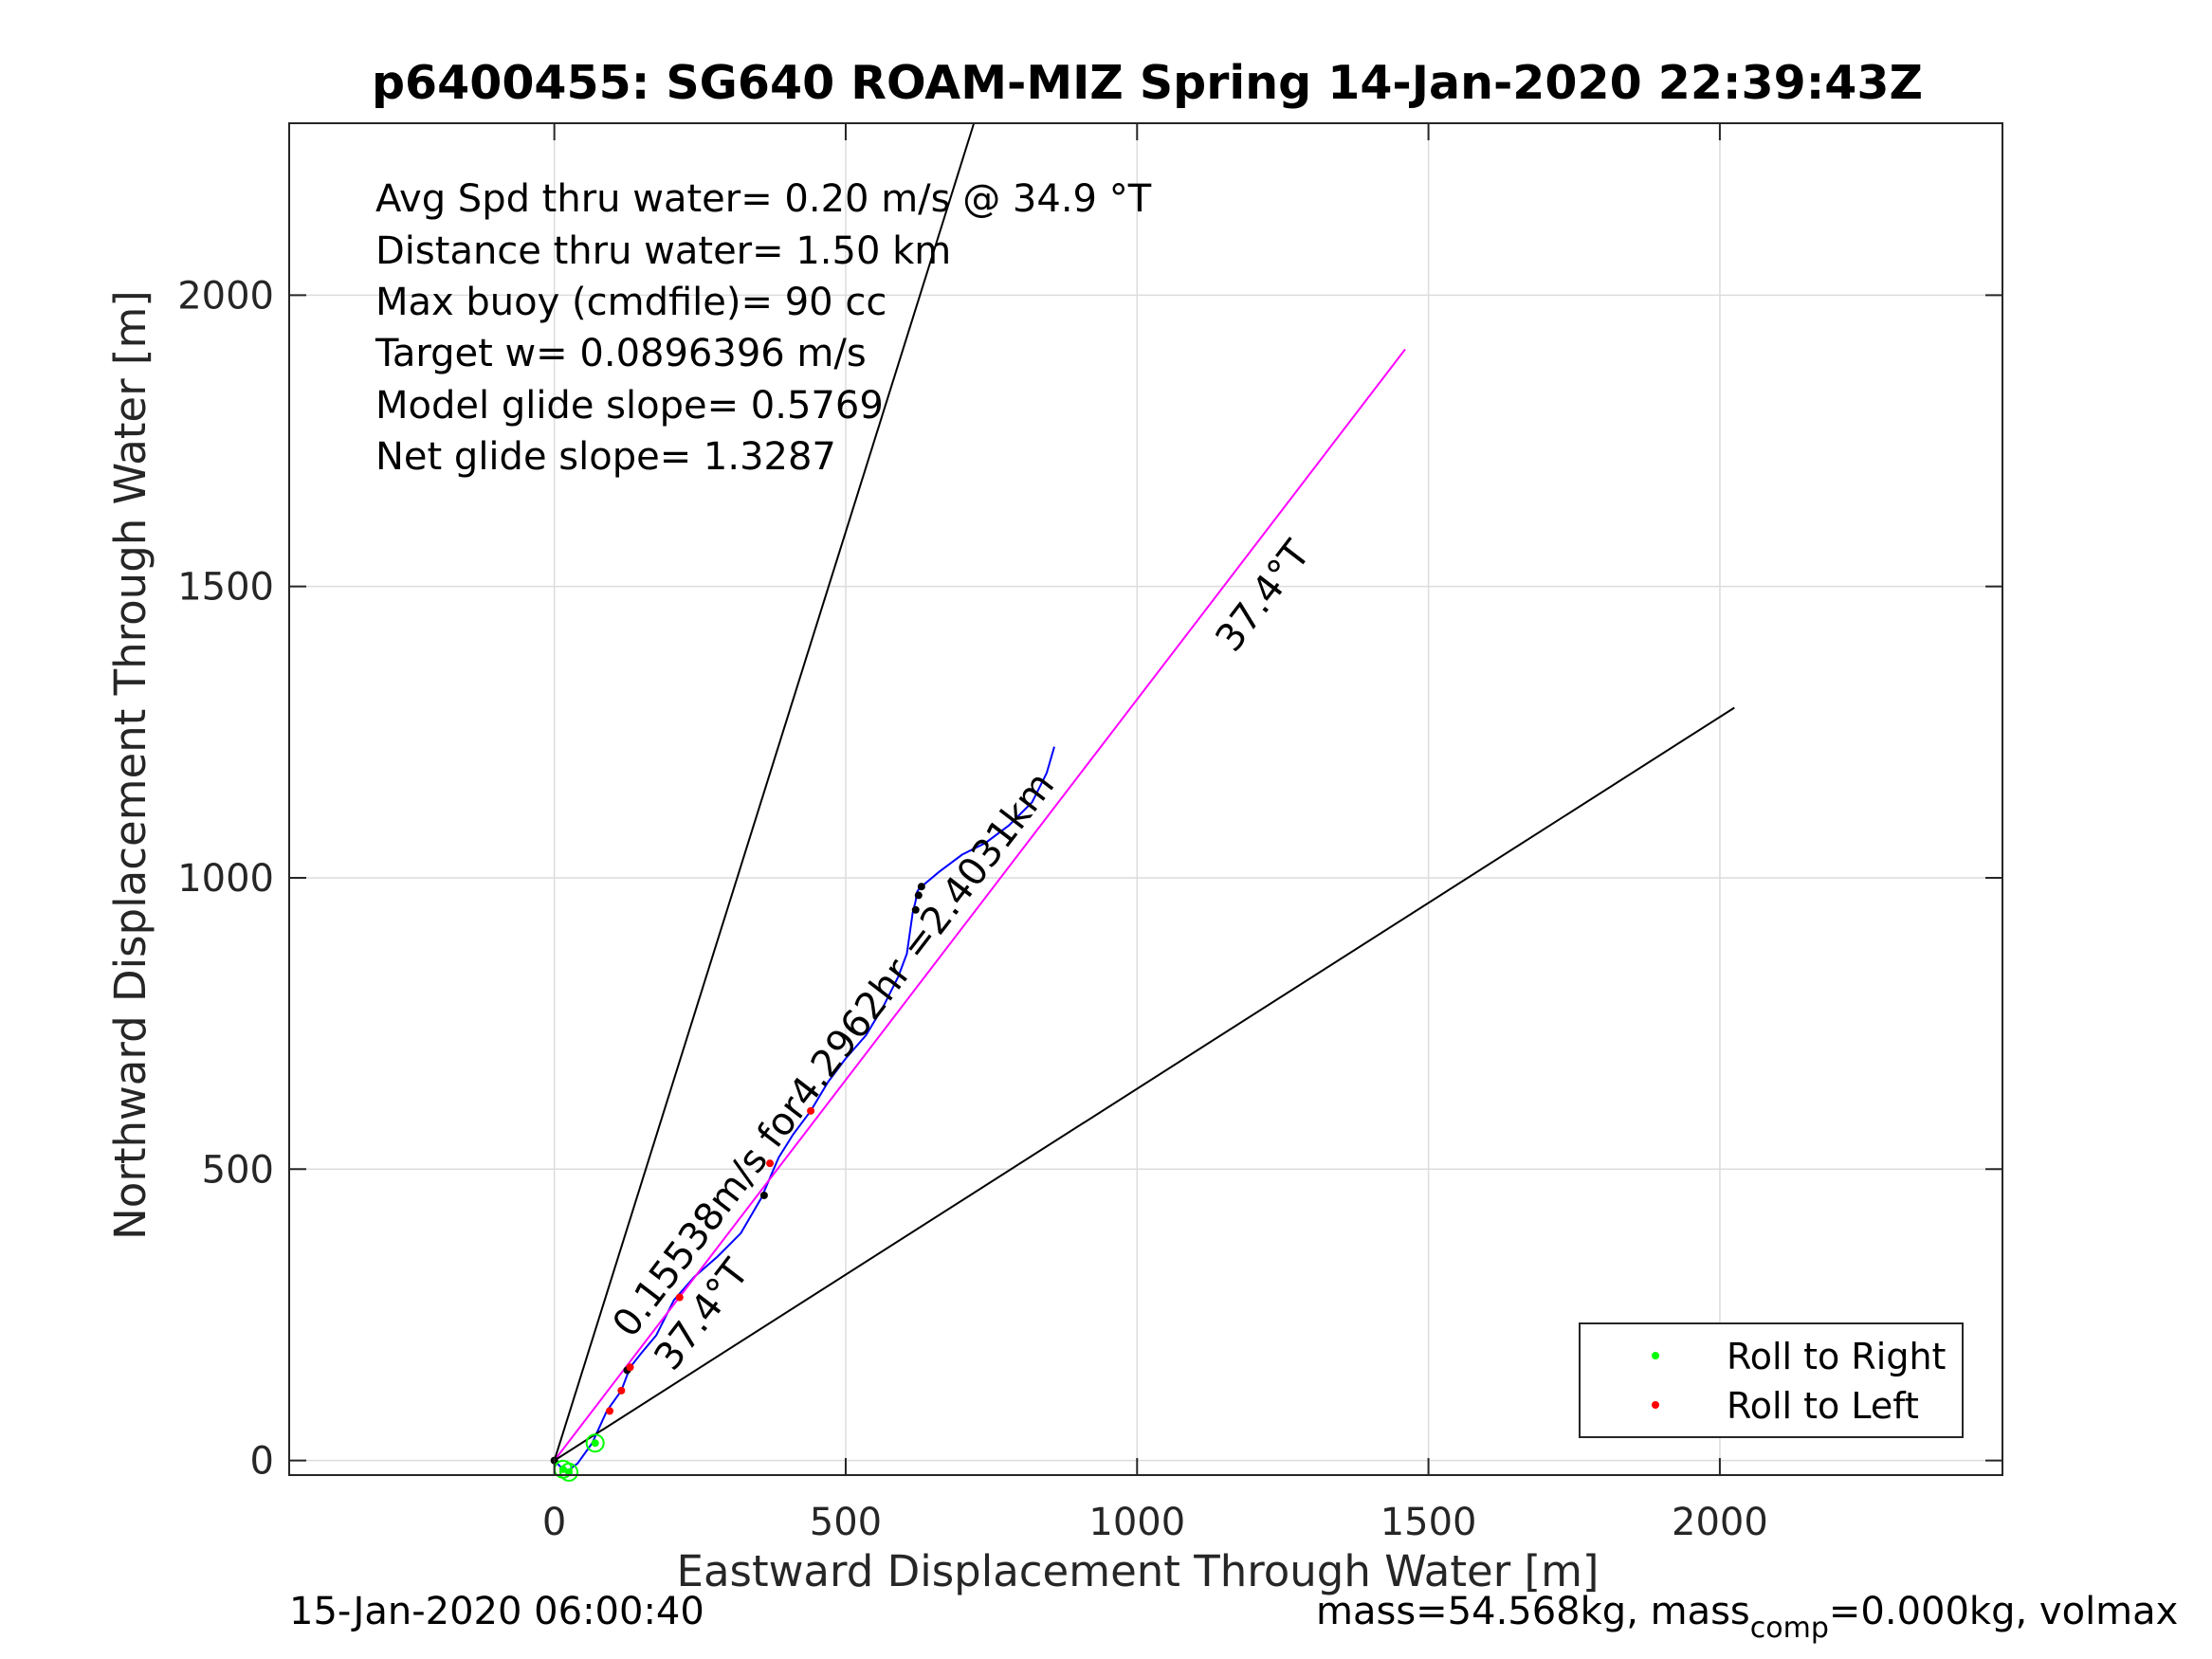 Image resolution: width=2212 pixels, height=1659 pixels. What do you see at coordinates (629, 406) in the screenshot?
I see `annotation-model-glide: Model glide slope= 0.5769` at bounding box center [629, 406].